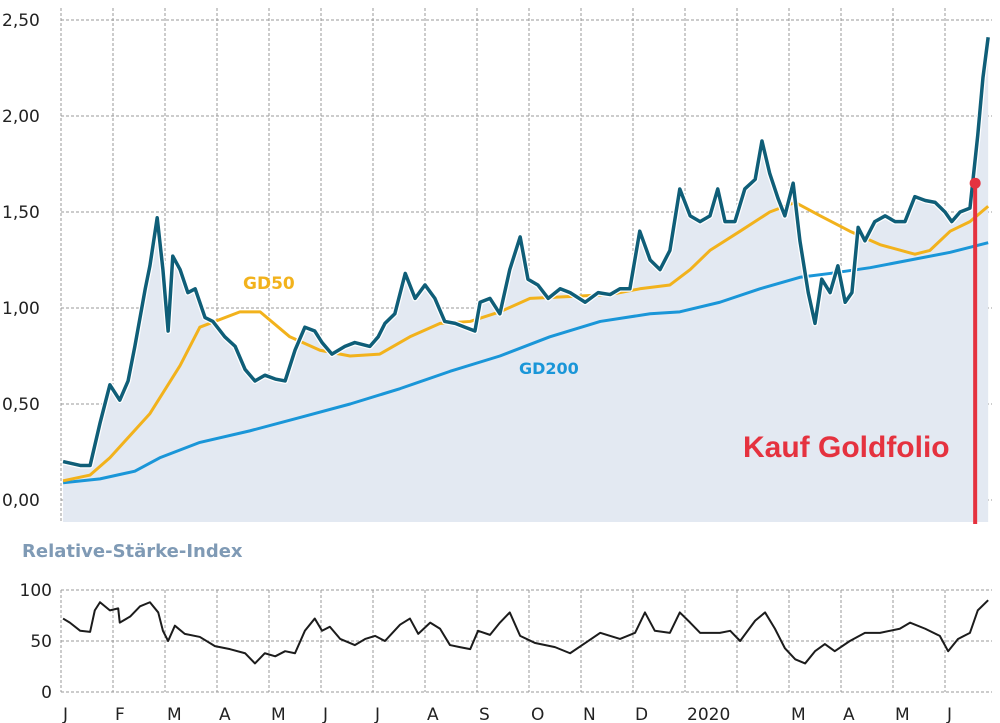 The image size is (1000, 723). Describe the element at coordinates (537, 714) in the screenshot. I see `month-label: O` at that location.